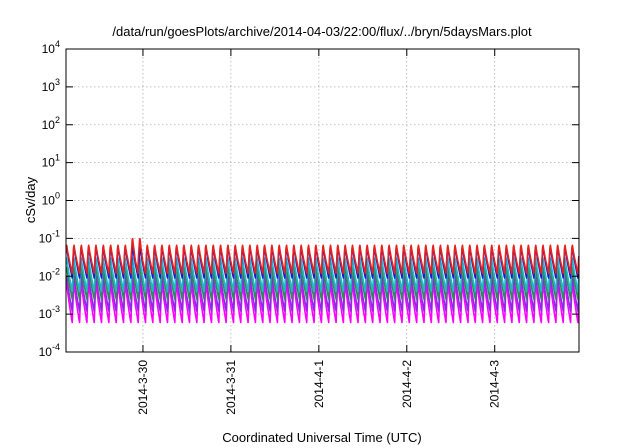 Image resolution: width=640 pixels, height=448 pixels. I want to click on y-tick-label: 10¹, so click(51, 161).